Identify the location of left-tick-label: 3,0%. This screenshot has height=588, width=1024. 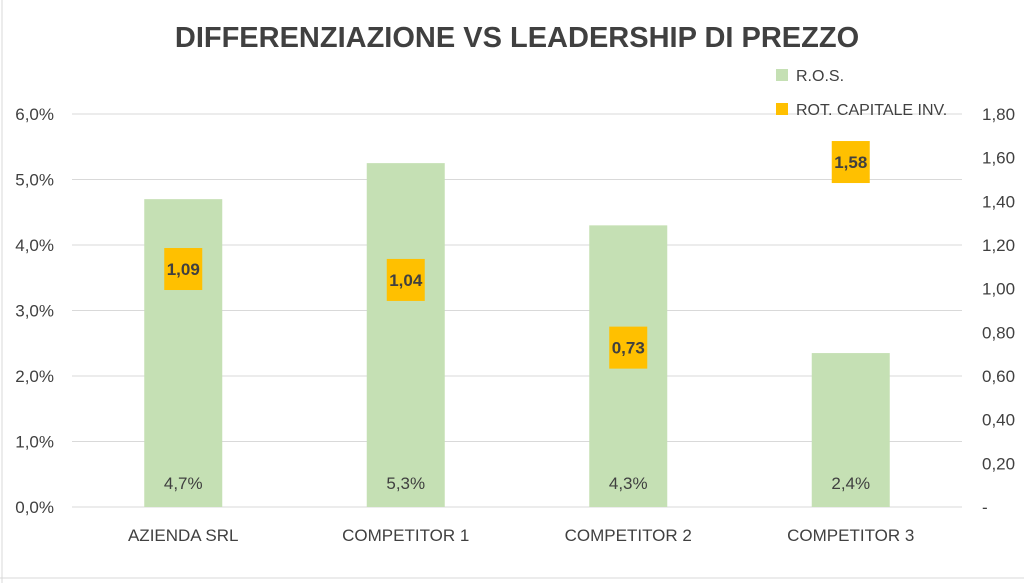
(34, 311).